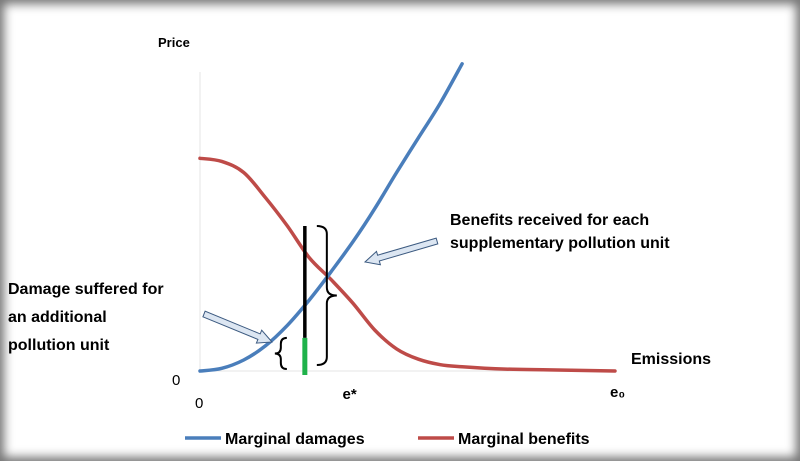  What do you see at coordinates (174, 42) in the screenshot?
I see `y-axis-label: Price` at bounding box center [174, 42].